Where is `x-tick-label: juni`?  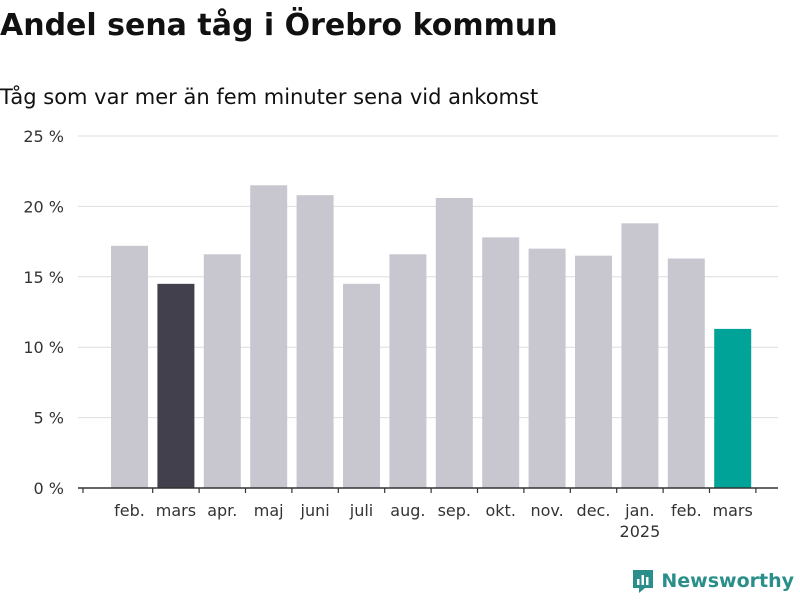 x-tick-label: juni is located at coordinates (315, 510).